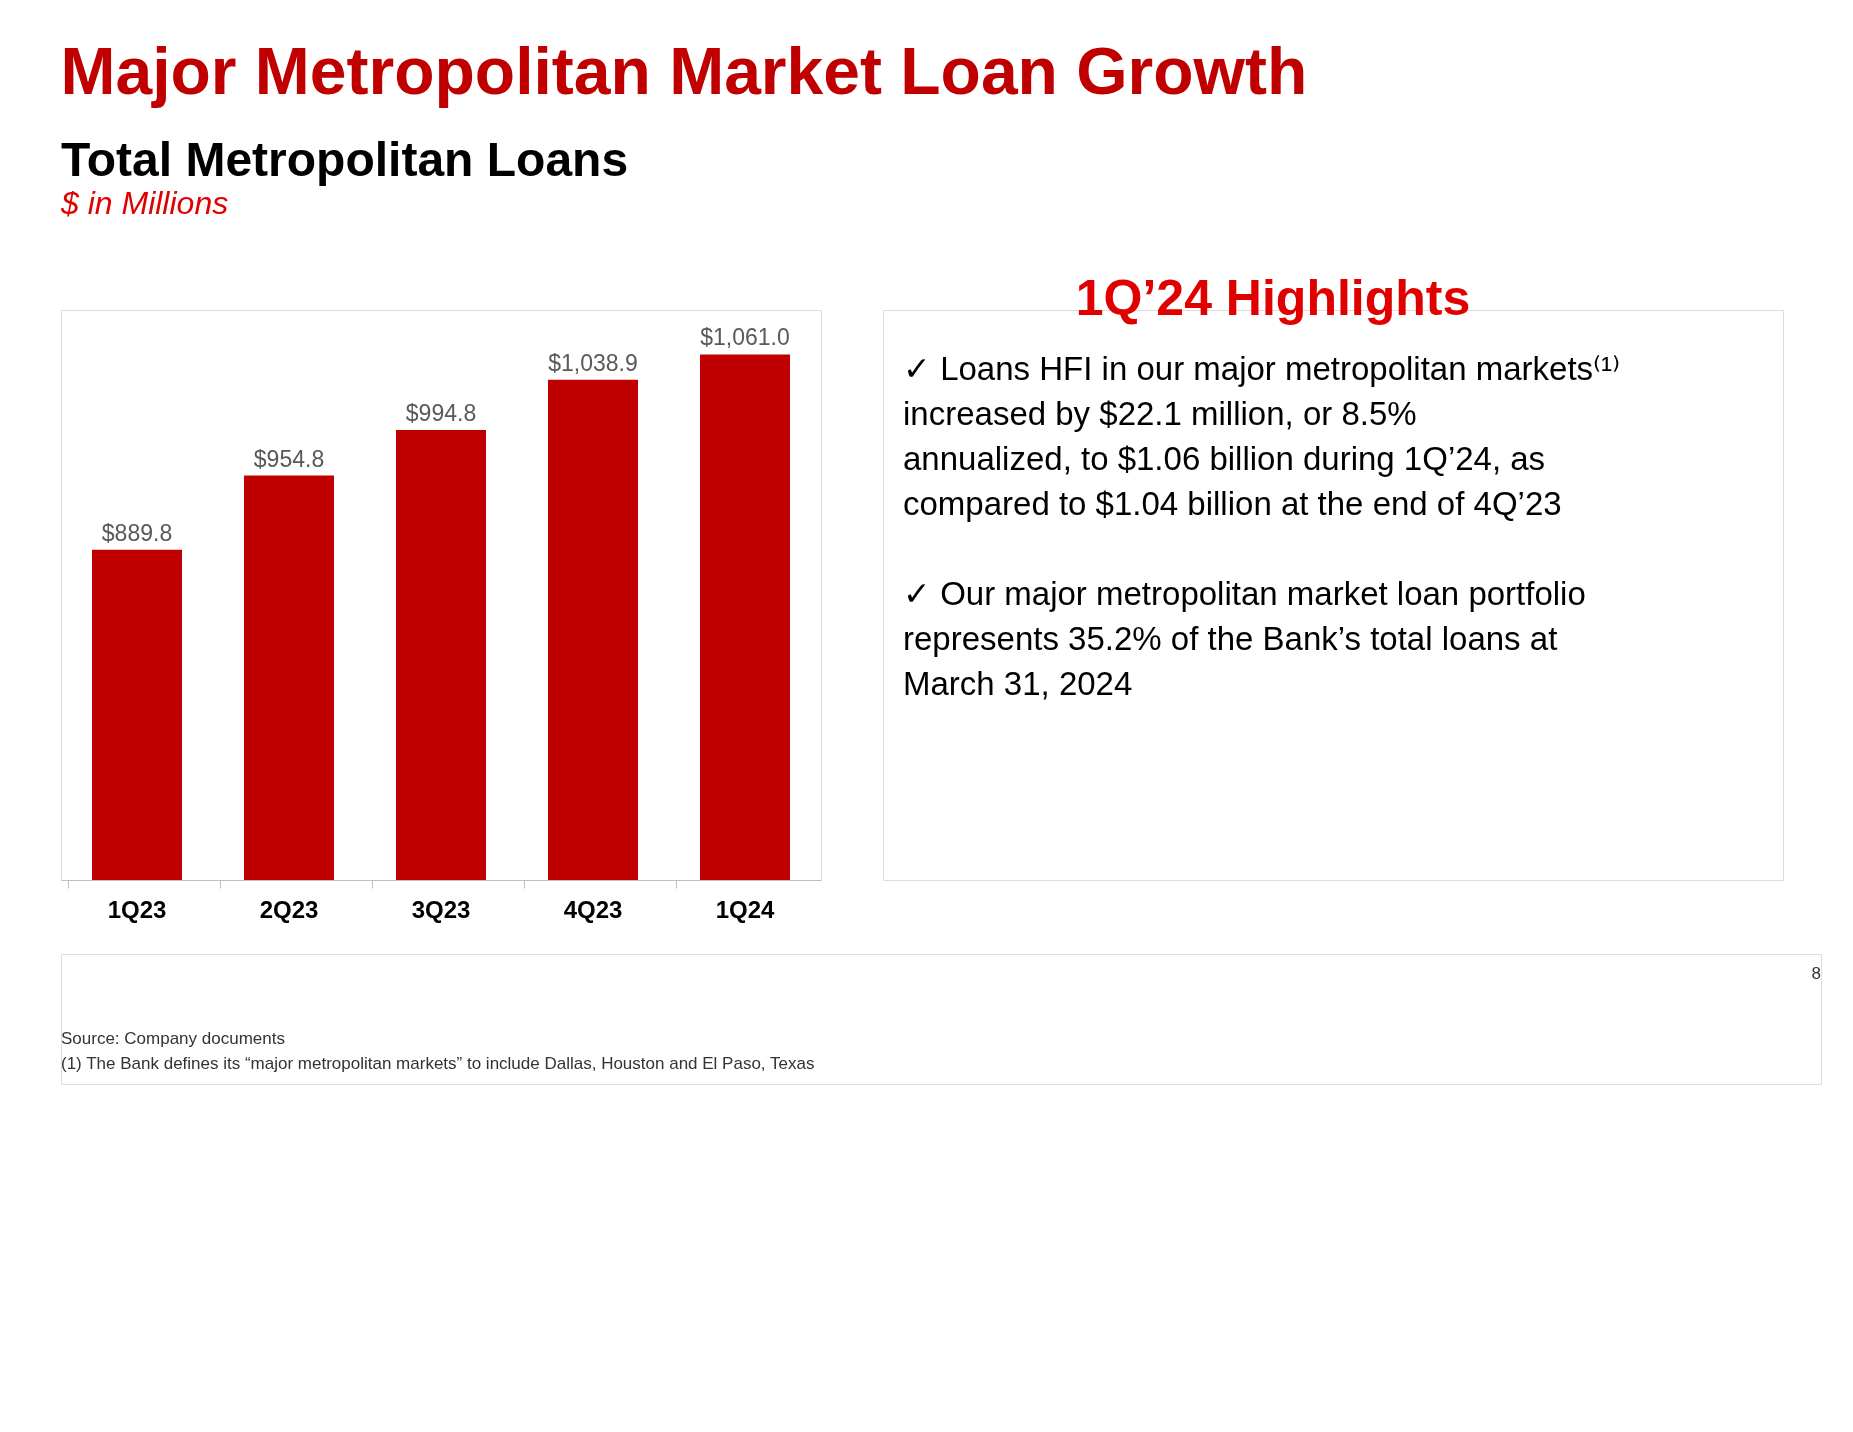 This screenshot has width=1853, height=1432. What do you see at coordinates (593, 909) in the screenshot?
I see `x-tick-label: 4Q23` at bounding box center [593, 909].